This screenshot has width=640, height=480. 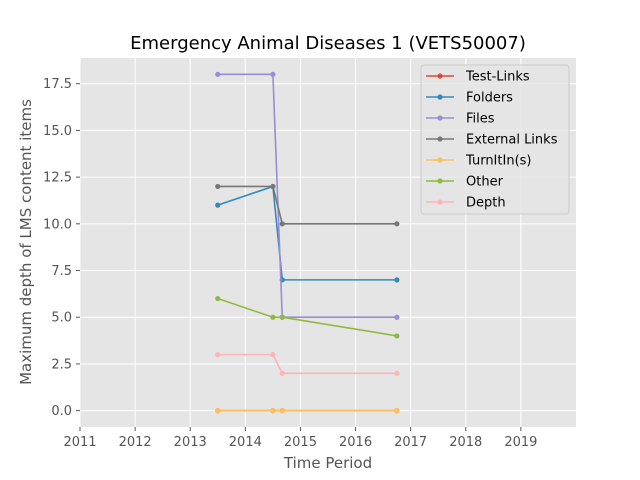 I want to click on legend-entry: Test-Links, so click(x=478, y=77).